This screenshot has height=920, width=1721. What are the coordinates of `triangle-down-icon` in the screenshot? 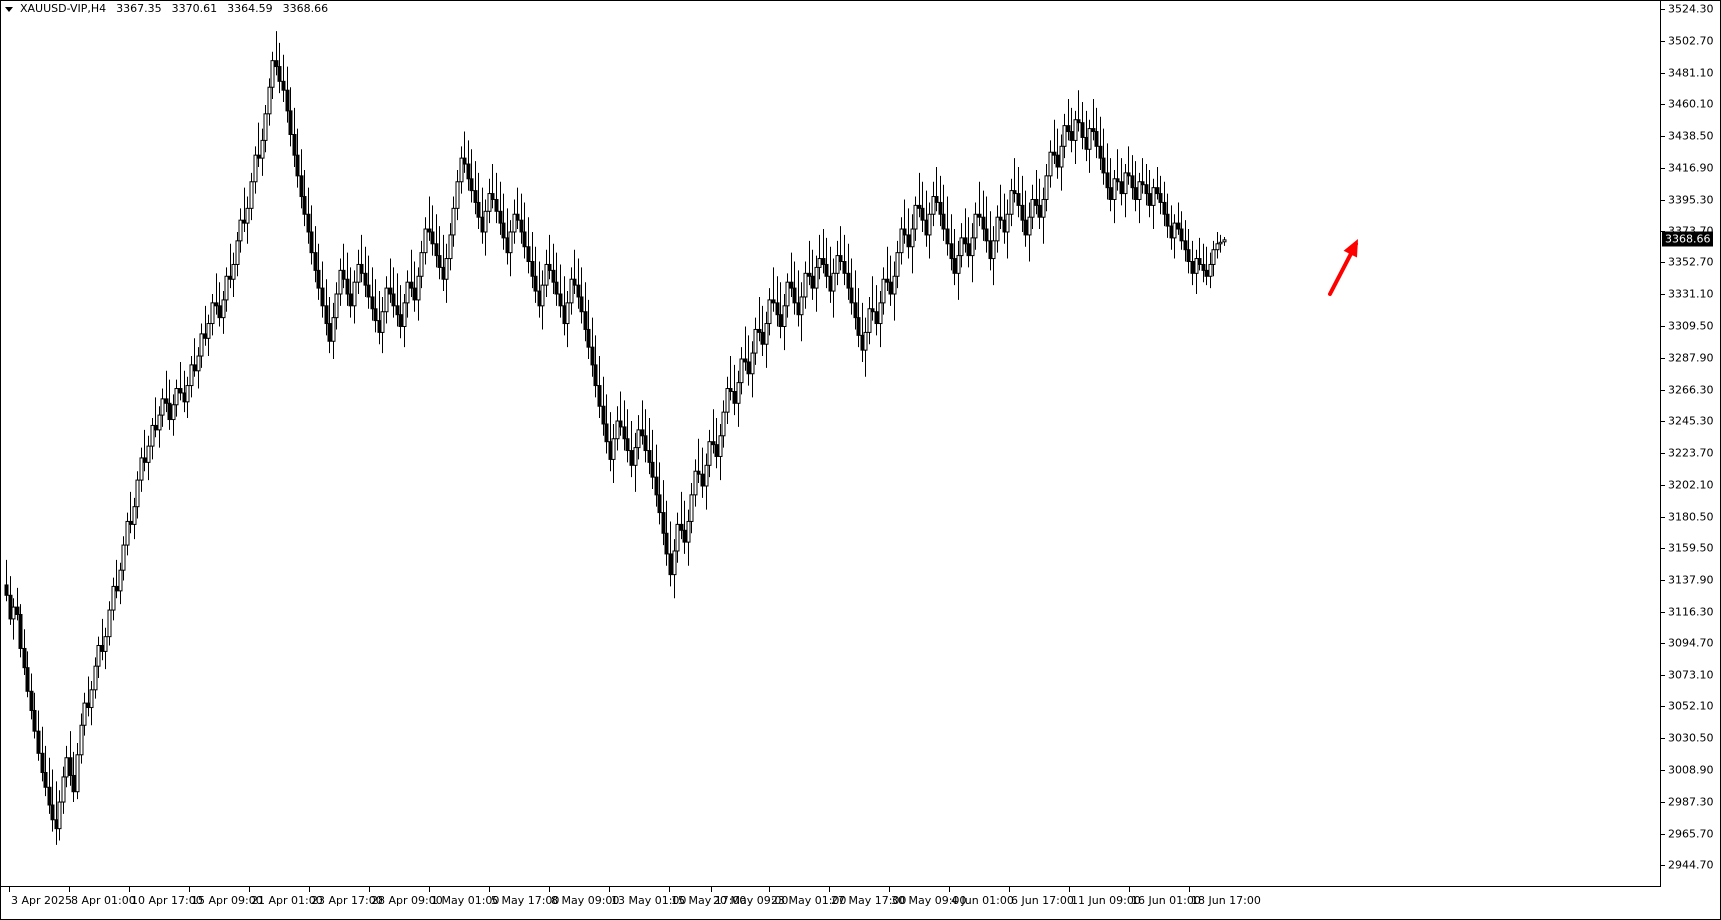 It's located at (9, 9).